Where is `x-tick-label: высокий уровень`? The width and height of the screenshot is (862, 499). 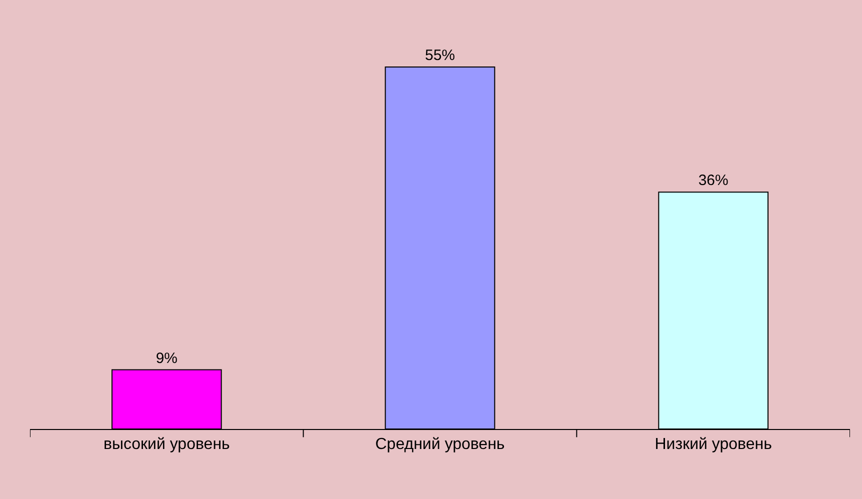
x-tick-label: высокий уровень is located at coordinates (166, 445).